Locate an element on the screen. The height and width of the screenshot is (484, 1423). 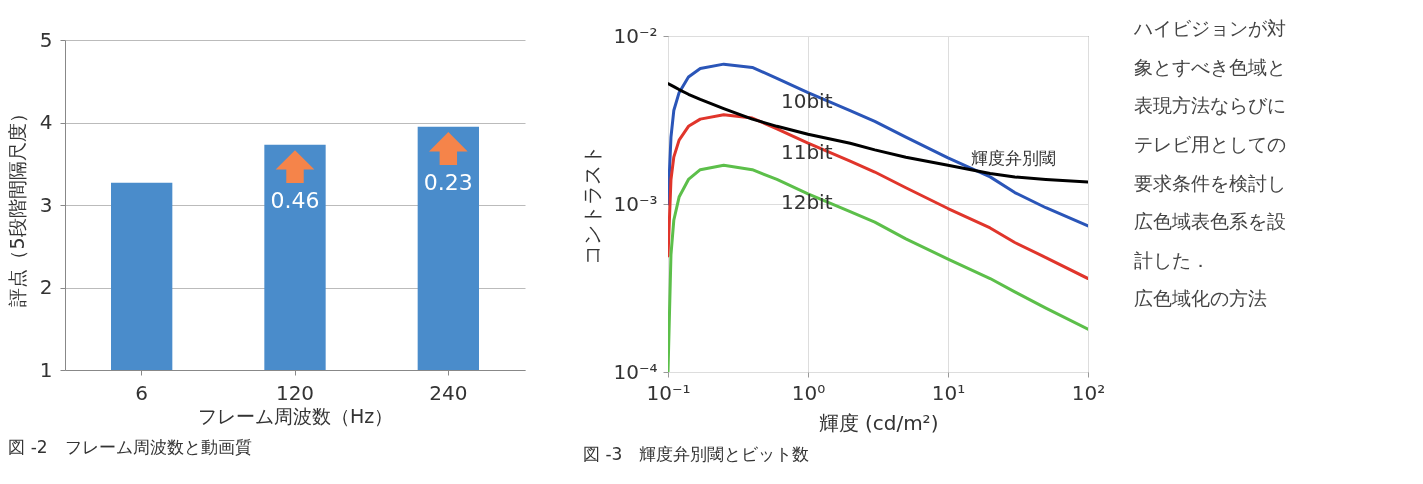
x-tick-label: 10⁰ is located at coordinates (808, 392).